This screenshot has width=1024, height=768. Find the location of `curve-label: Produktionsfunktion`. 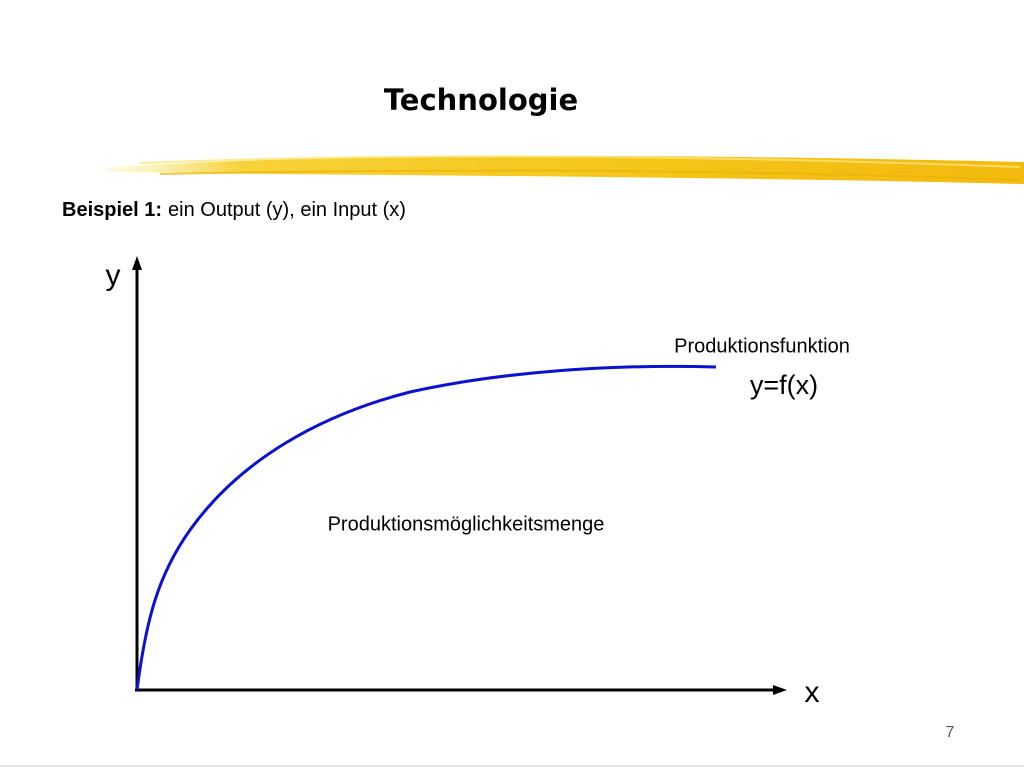

curve-label: Produktionsfunktion is located at coordinates (762, 346).